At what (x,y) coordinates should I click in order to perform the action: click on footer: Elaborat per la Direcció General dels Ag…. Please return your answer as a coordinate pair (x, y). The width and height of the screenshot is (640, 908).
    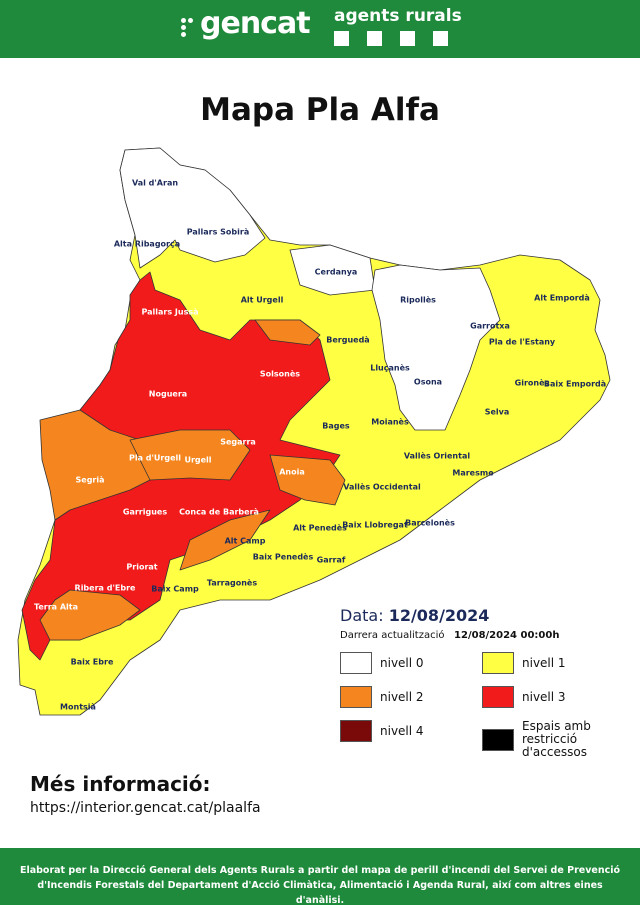
    Looking at the image, I should click on (320, 877).